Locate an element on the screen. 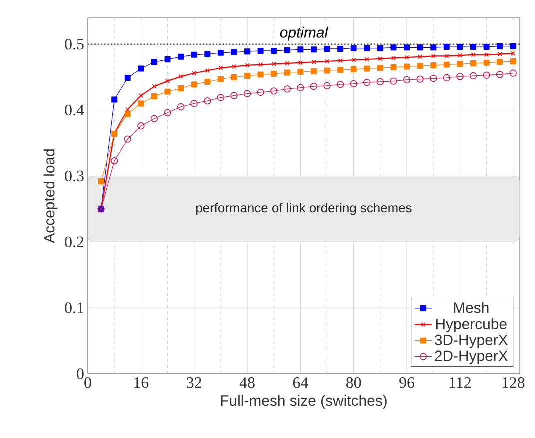 The width and height of the screenshot is (535, 438). legend-label: Hypercube is located at coordinates (471, 325).